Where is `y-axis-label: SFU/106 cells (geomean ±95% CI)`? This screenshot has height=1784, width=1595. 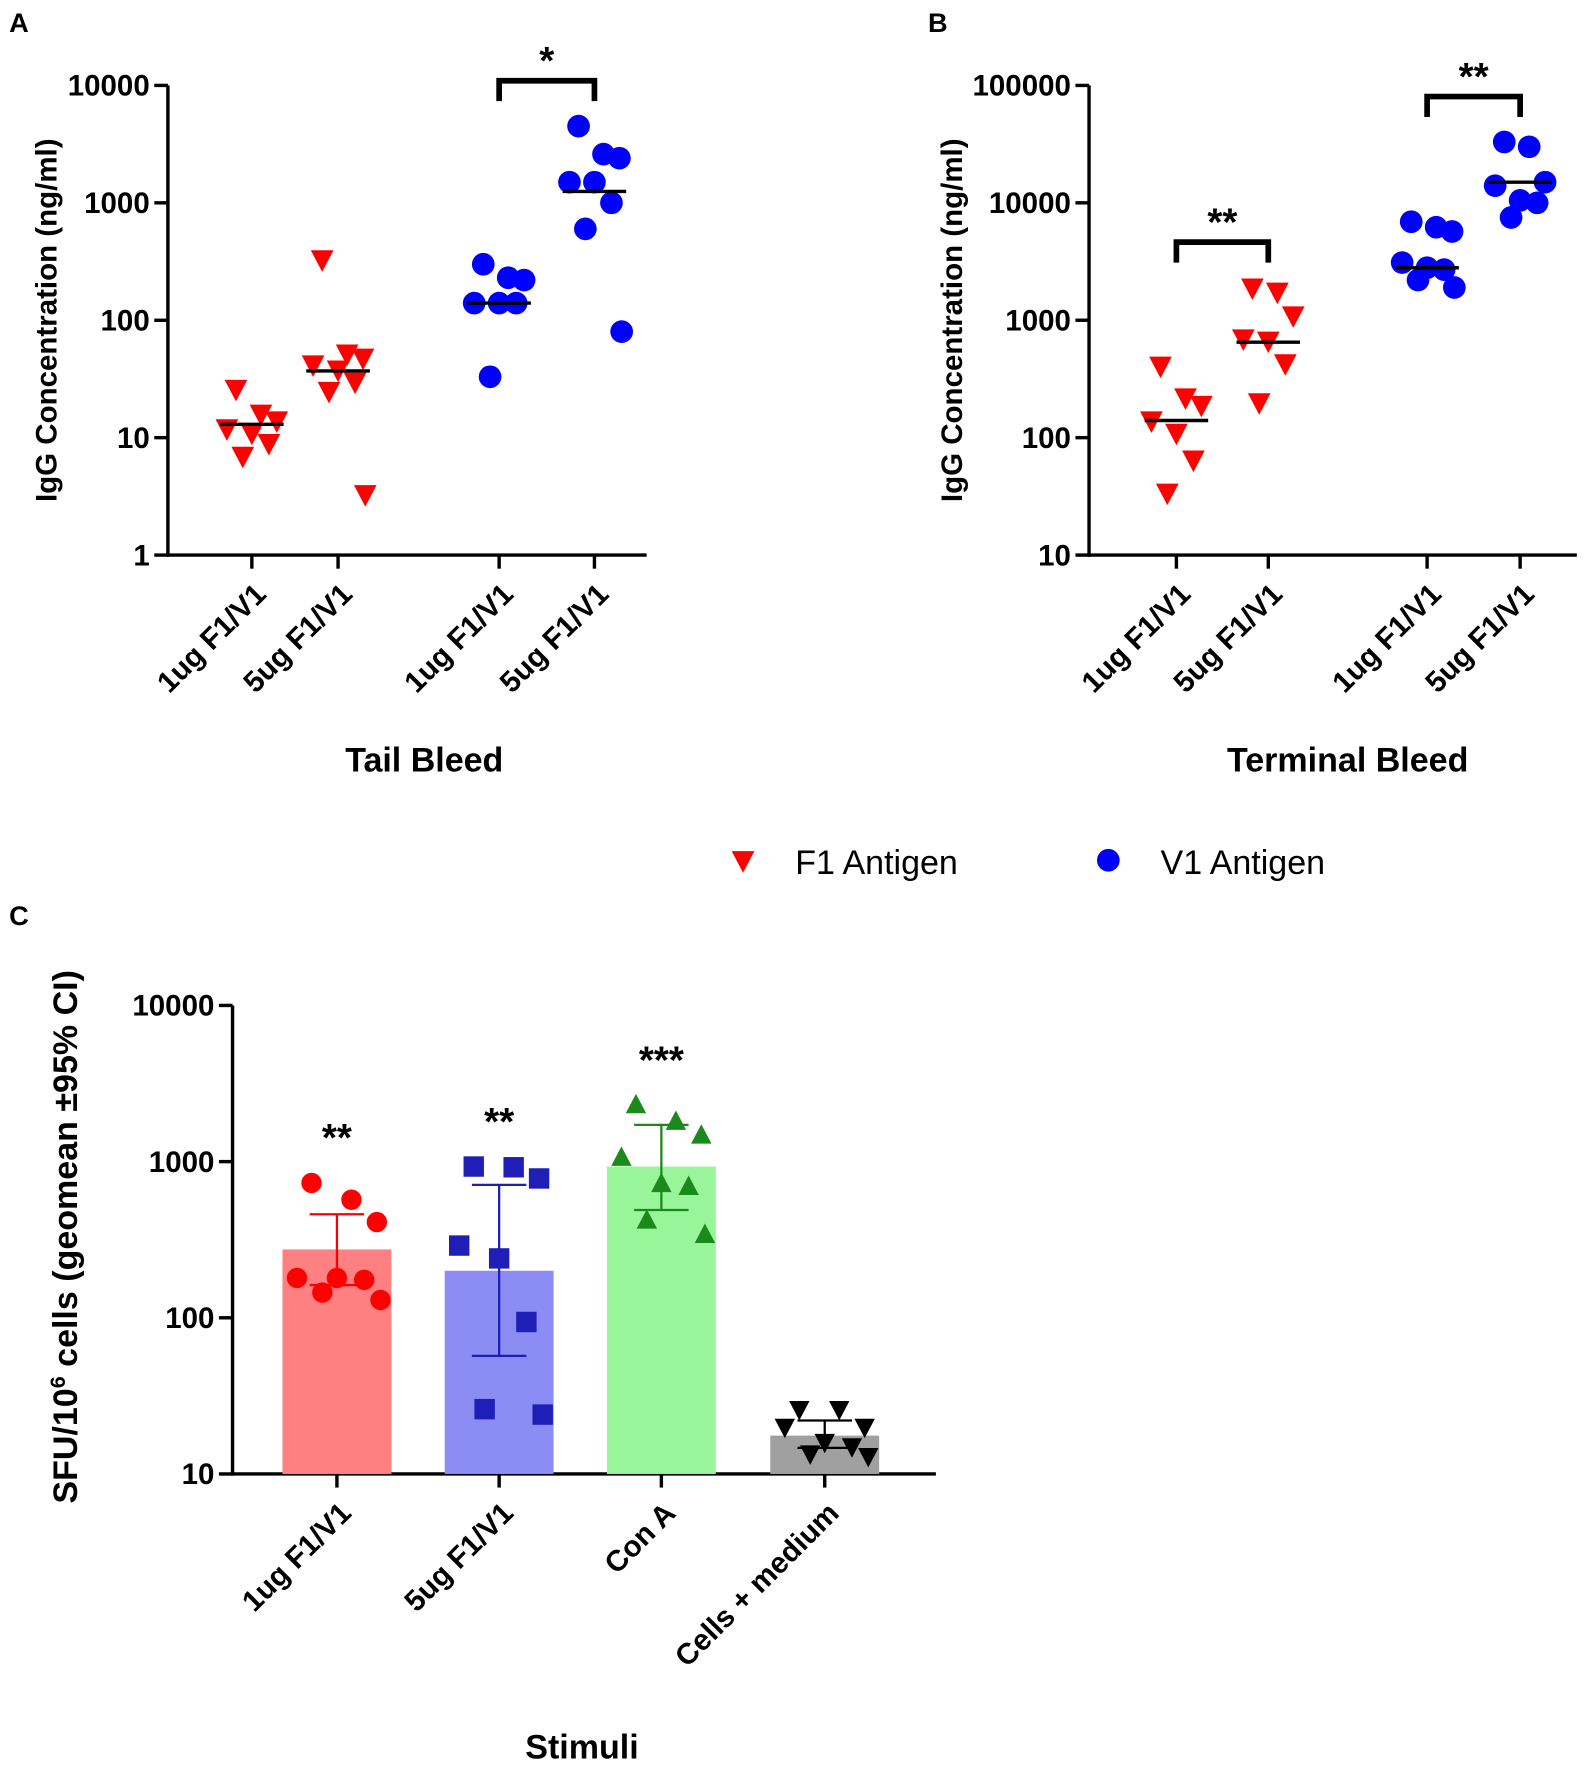
y-axis-label: SFU/106 cells (geomean ±95% CI) is located at coordinates (65, 1237).